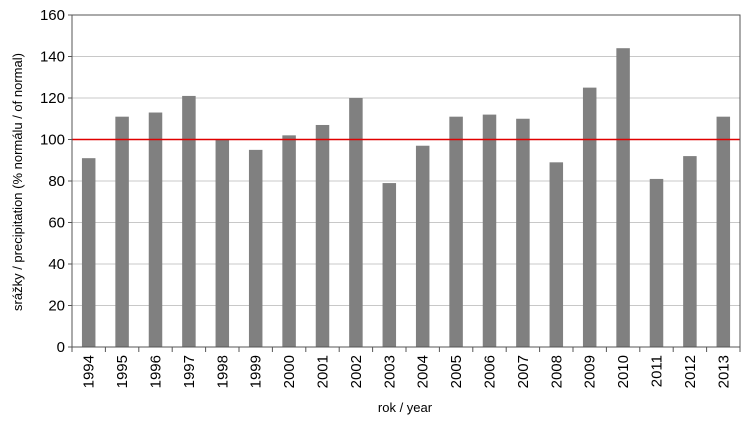  Describe the element at coordinates (423, 371) in the screenshot. I see `x-tick-label: 2004` at that location.